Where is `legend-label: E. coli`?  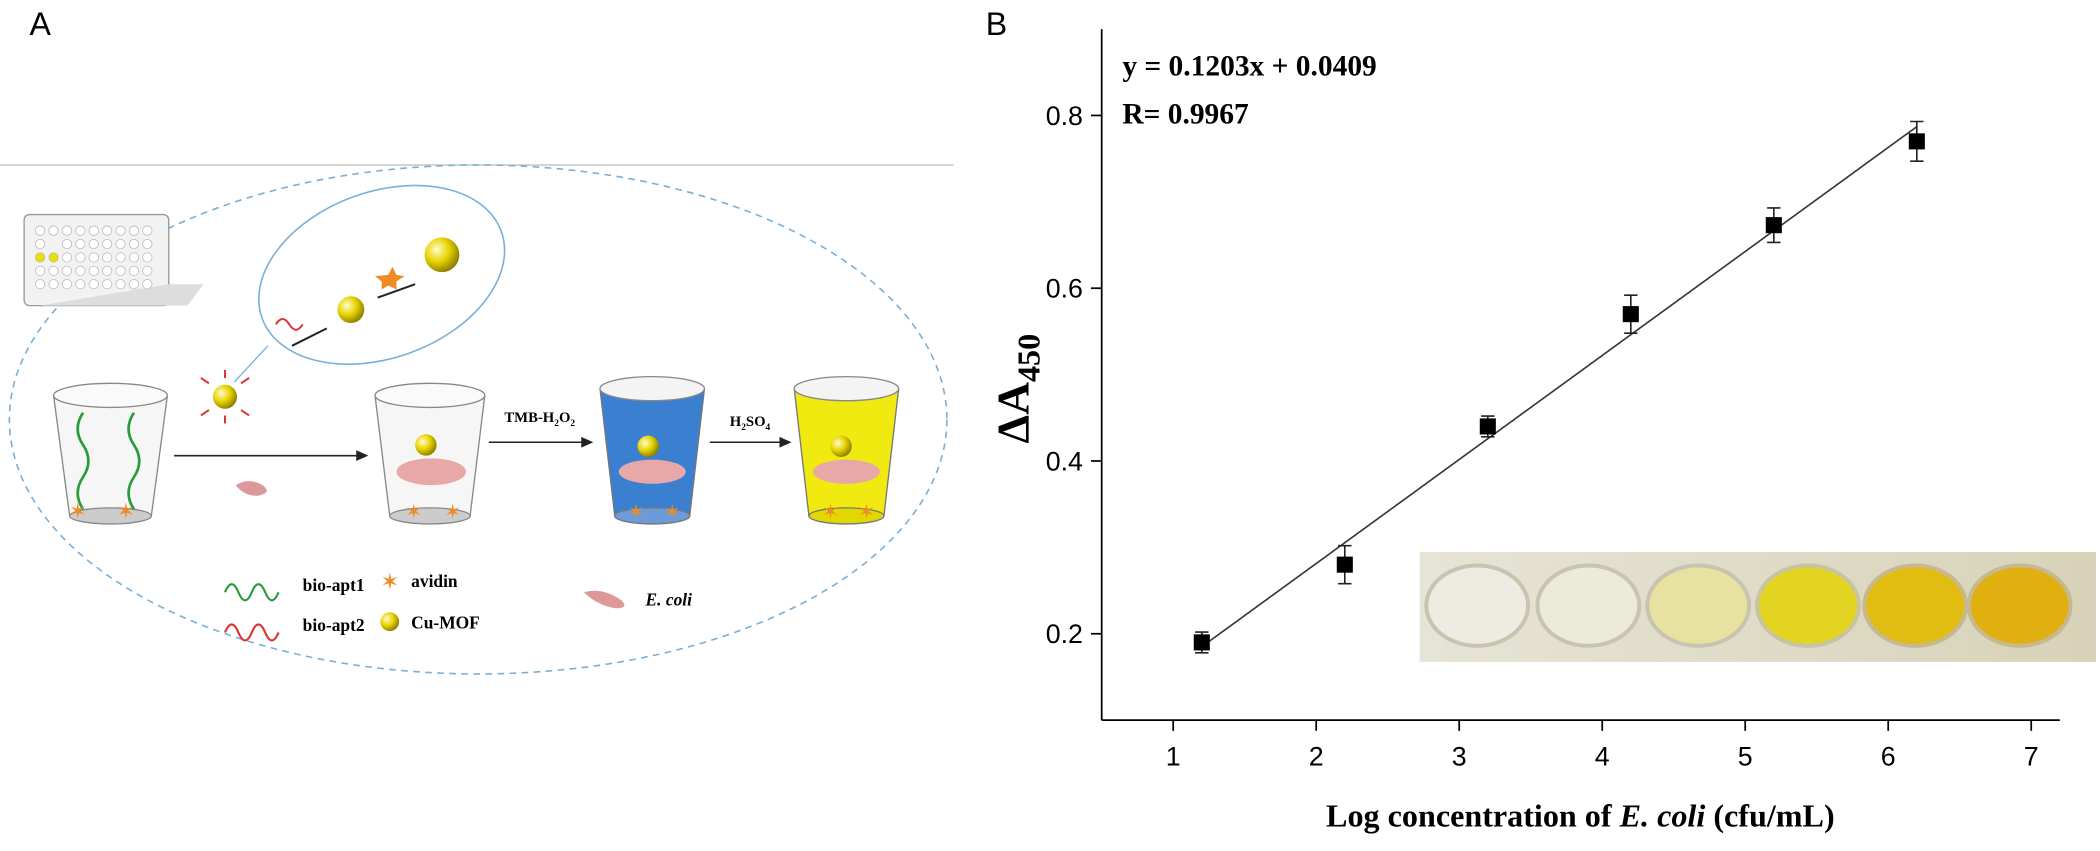
legend-label: E. coli is located at coordinates (669, 600).